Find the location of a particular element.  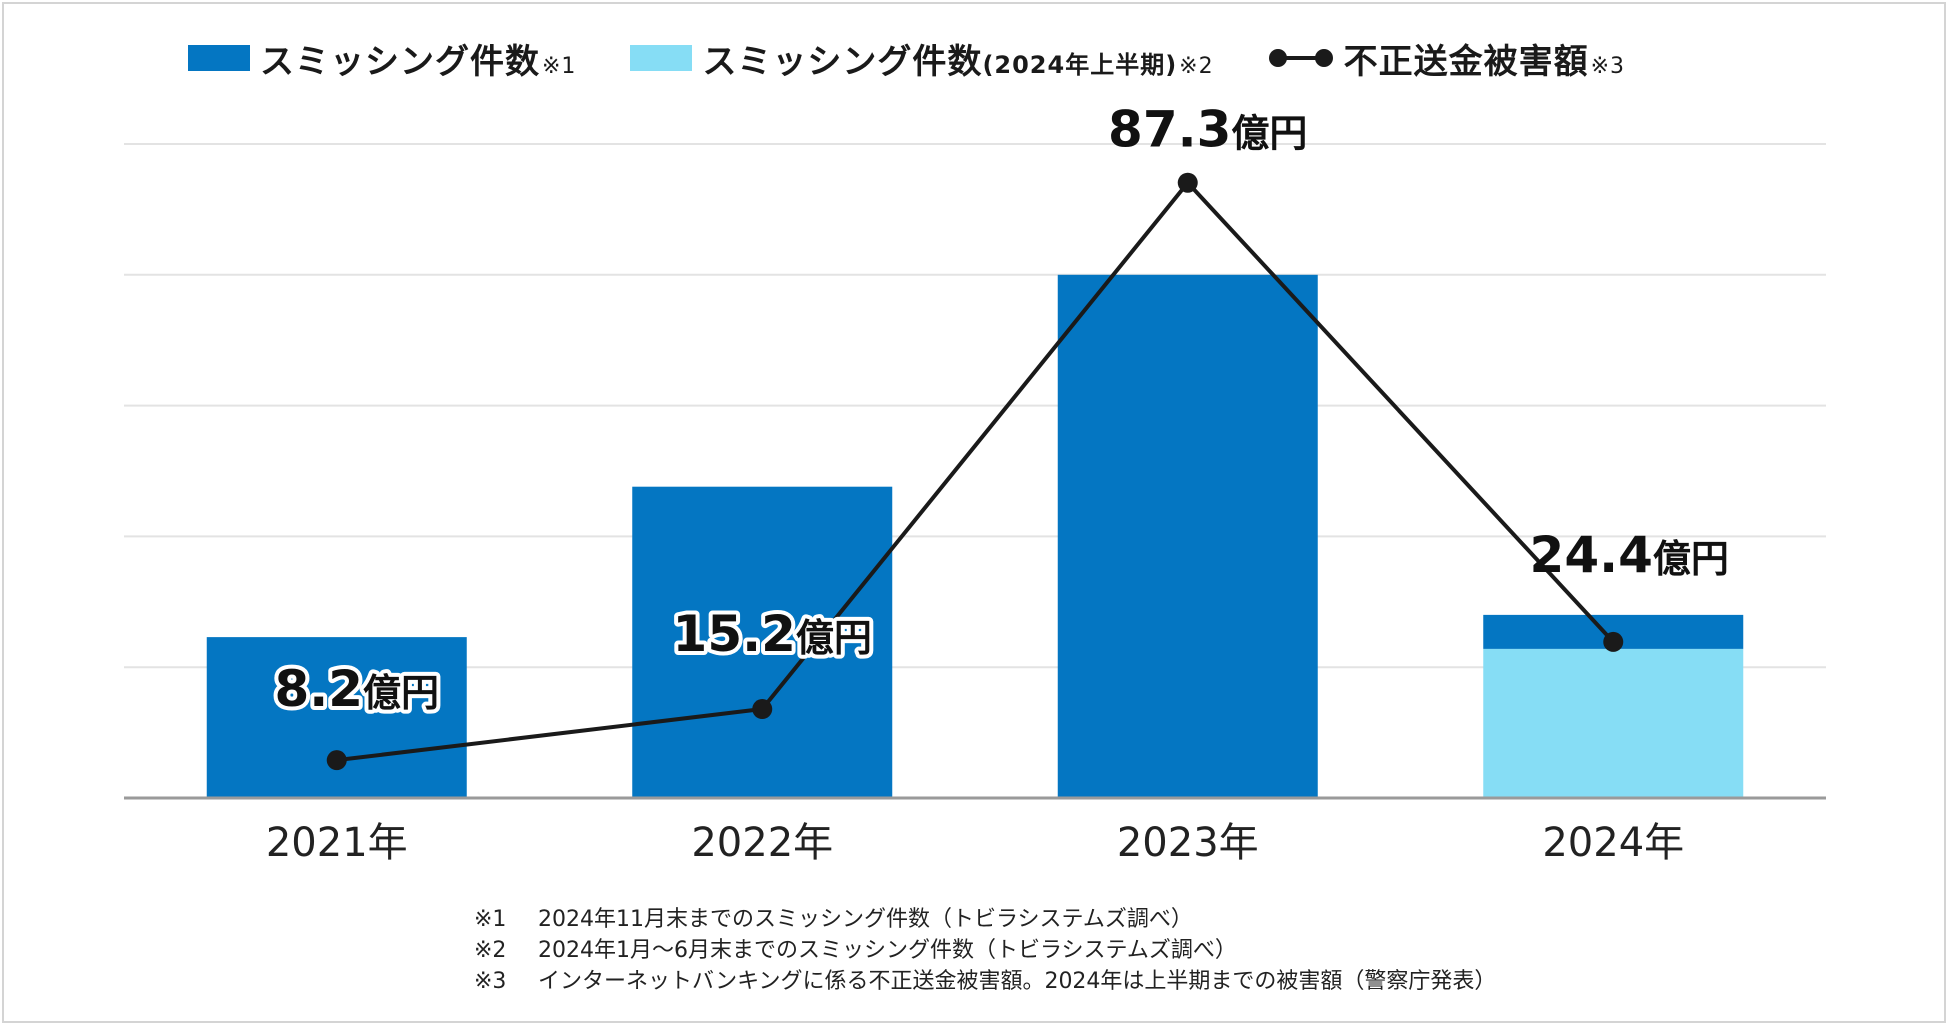

x-tick-label: 2021年 is located at coordinates (337, 843).